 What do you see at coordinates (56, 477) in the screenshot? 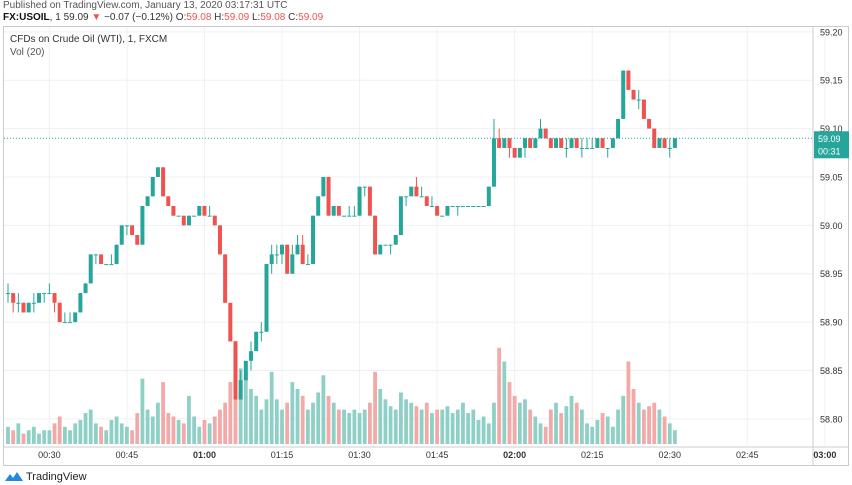
I see `tradingview-brand: TradingView` at bounding box center [56, 477].